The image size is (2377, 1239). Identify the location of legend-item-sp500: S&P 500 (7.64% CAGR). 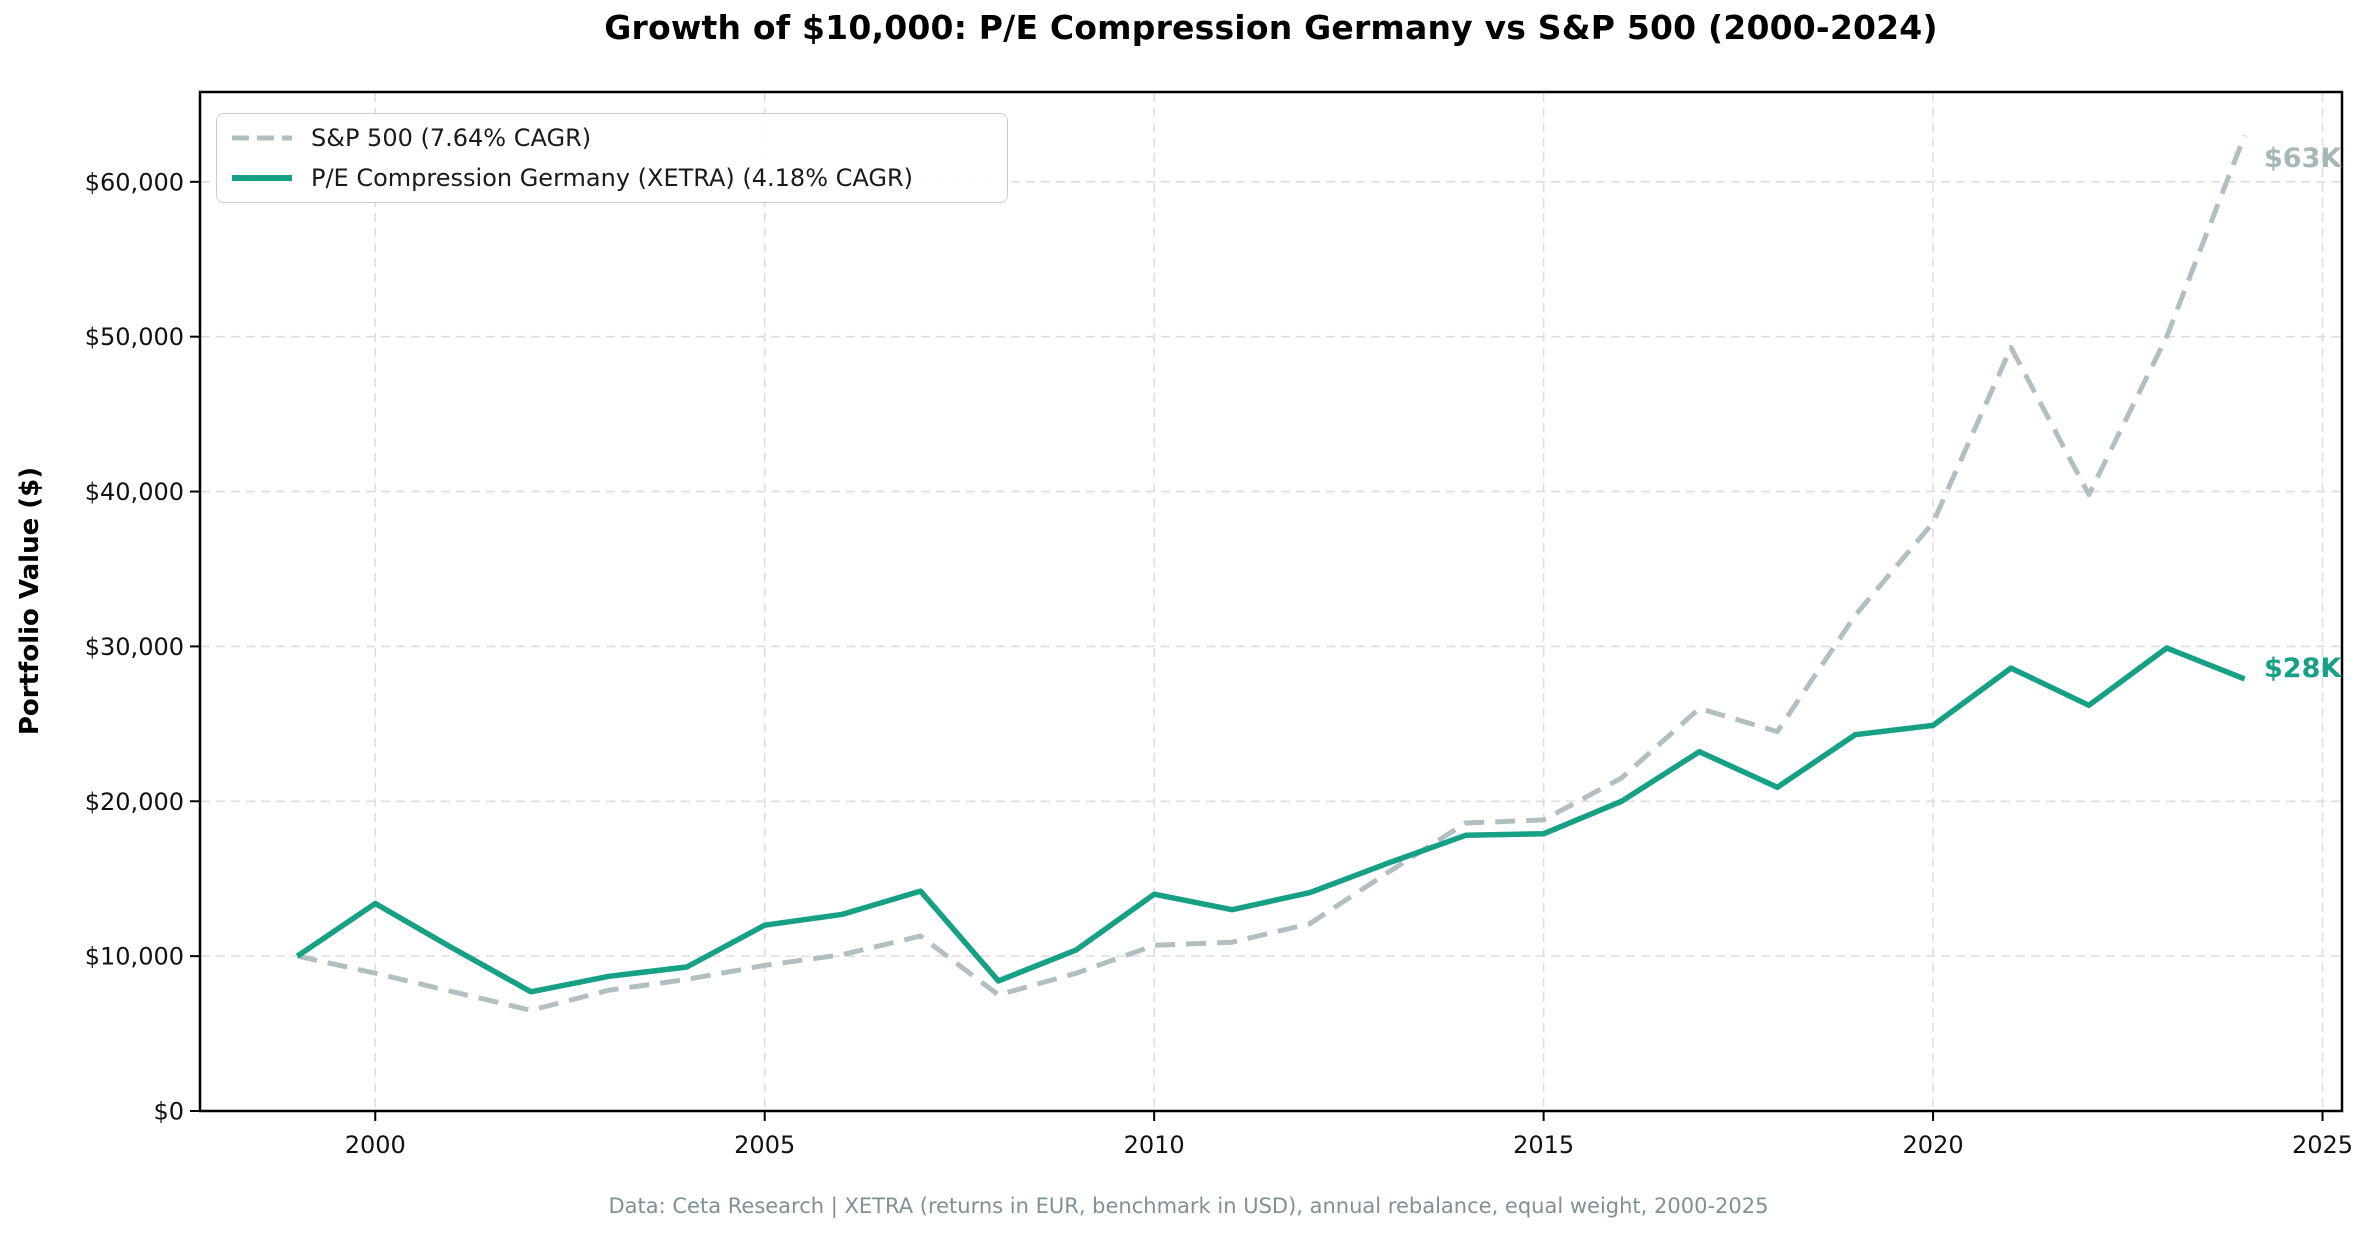
(619, 138).